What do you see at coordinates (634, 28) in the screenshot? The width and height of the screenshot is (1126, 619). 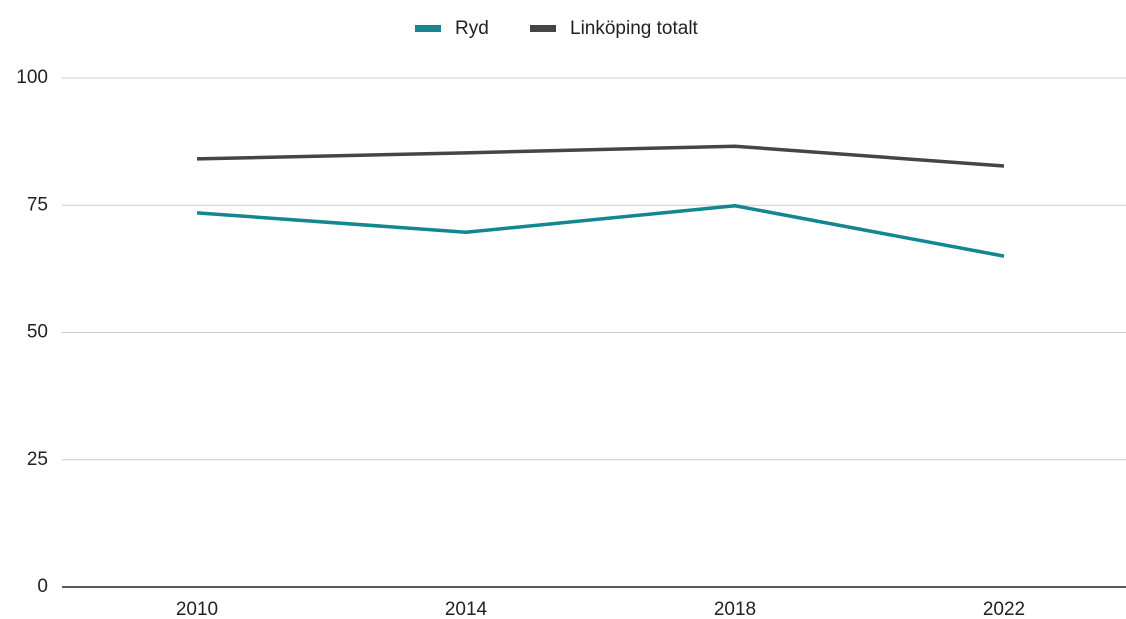 I see `legend-label: Linköping totalt` at bounding box center [634, 28].